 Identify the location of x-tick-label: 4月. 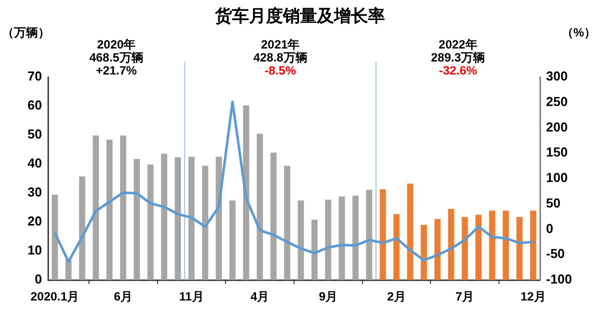
(260, 297).